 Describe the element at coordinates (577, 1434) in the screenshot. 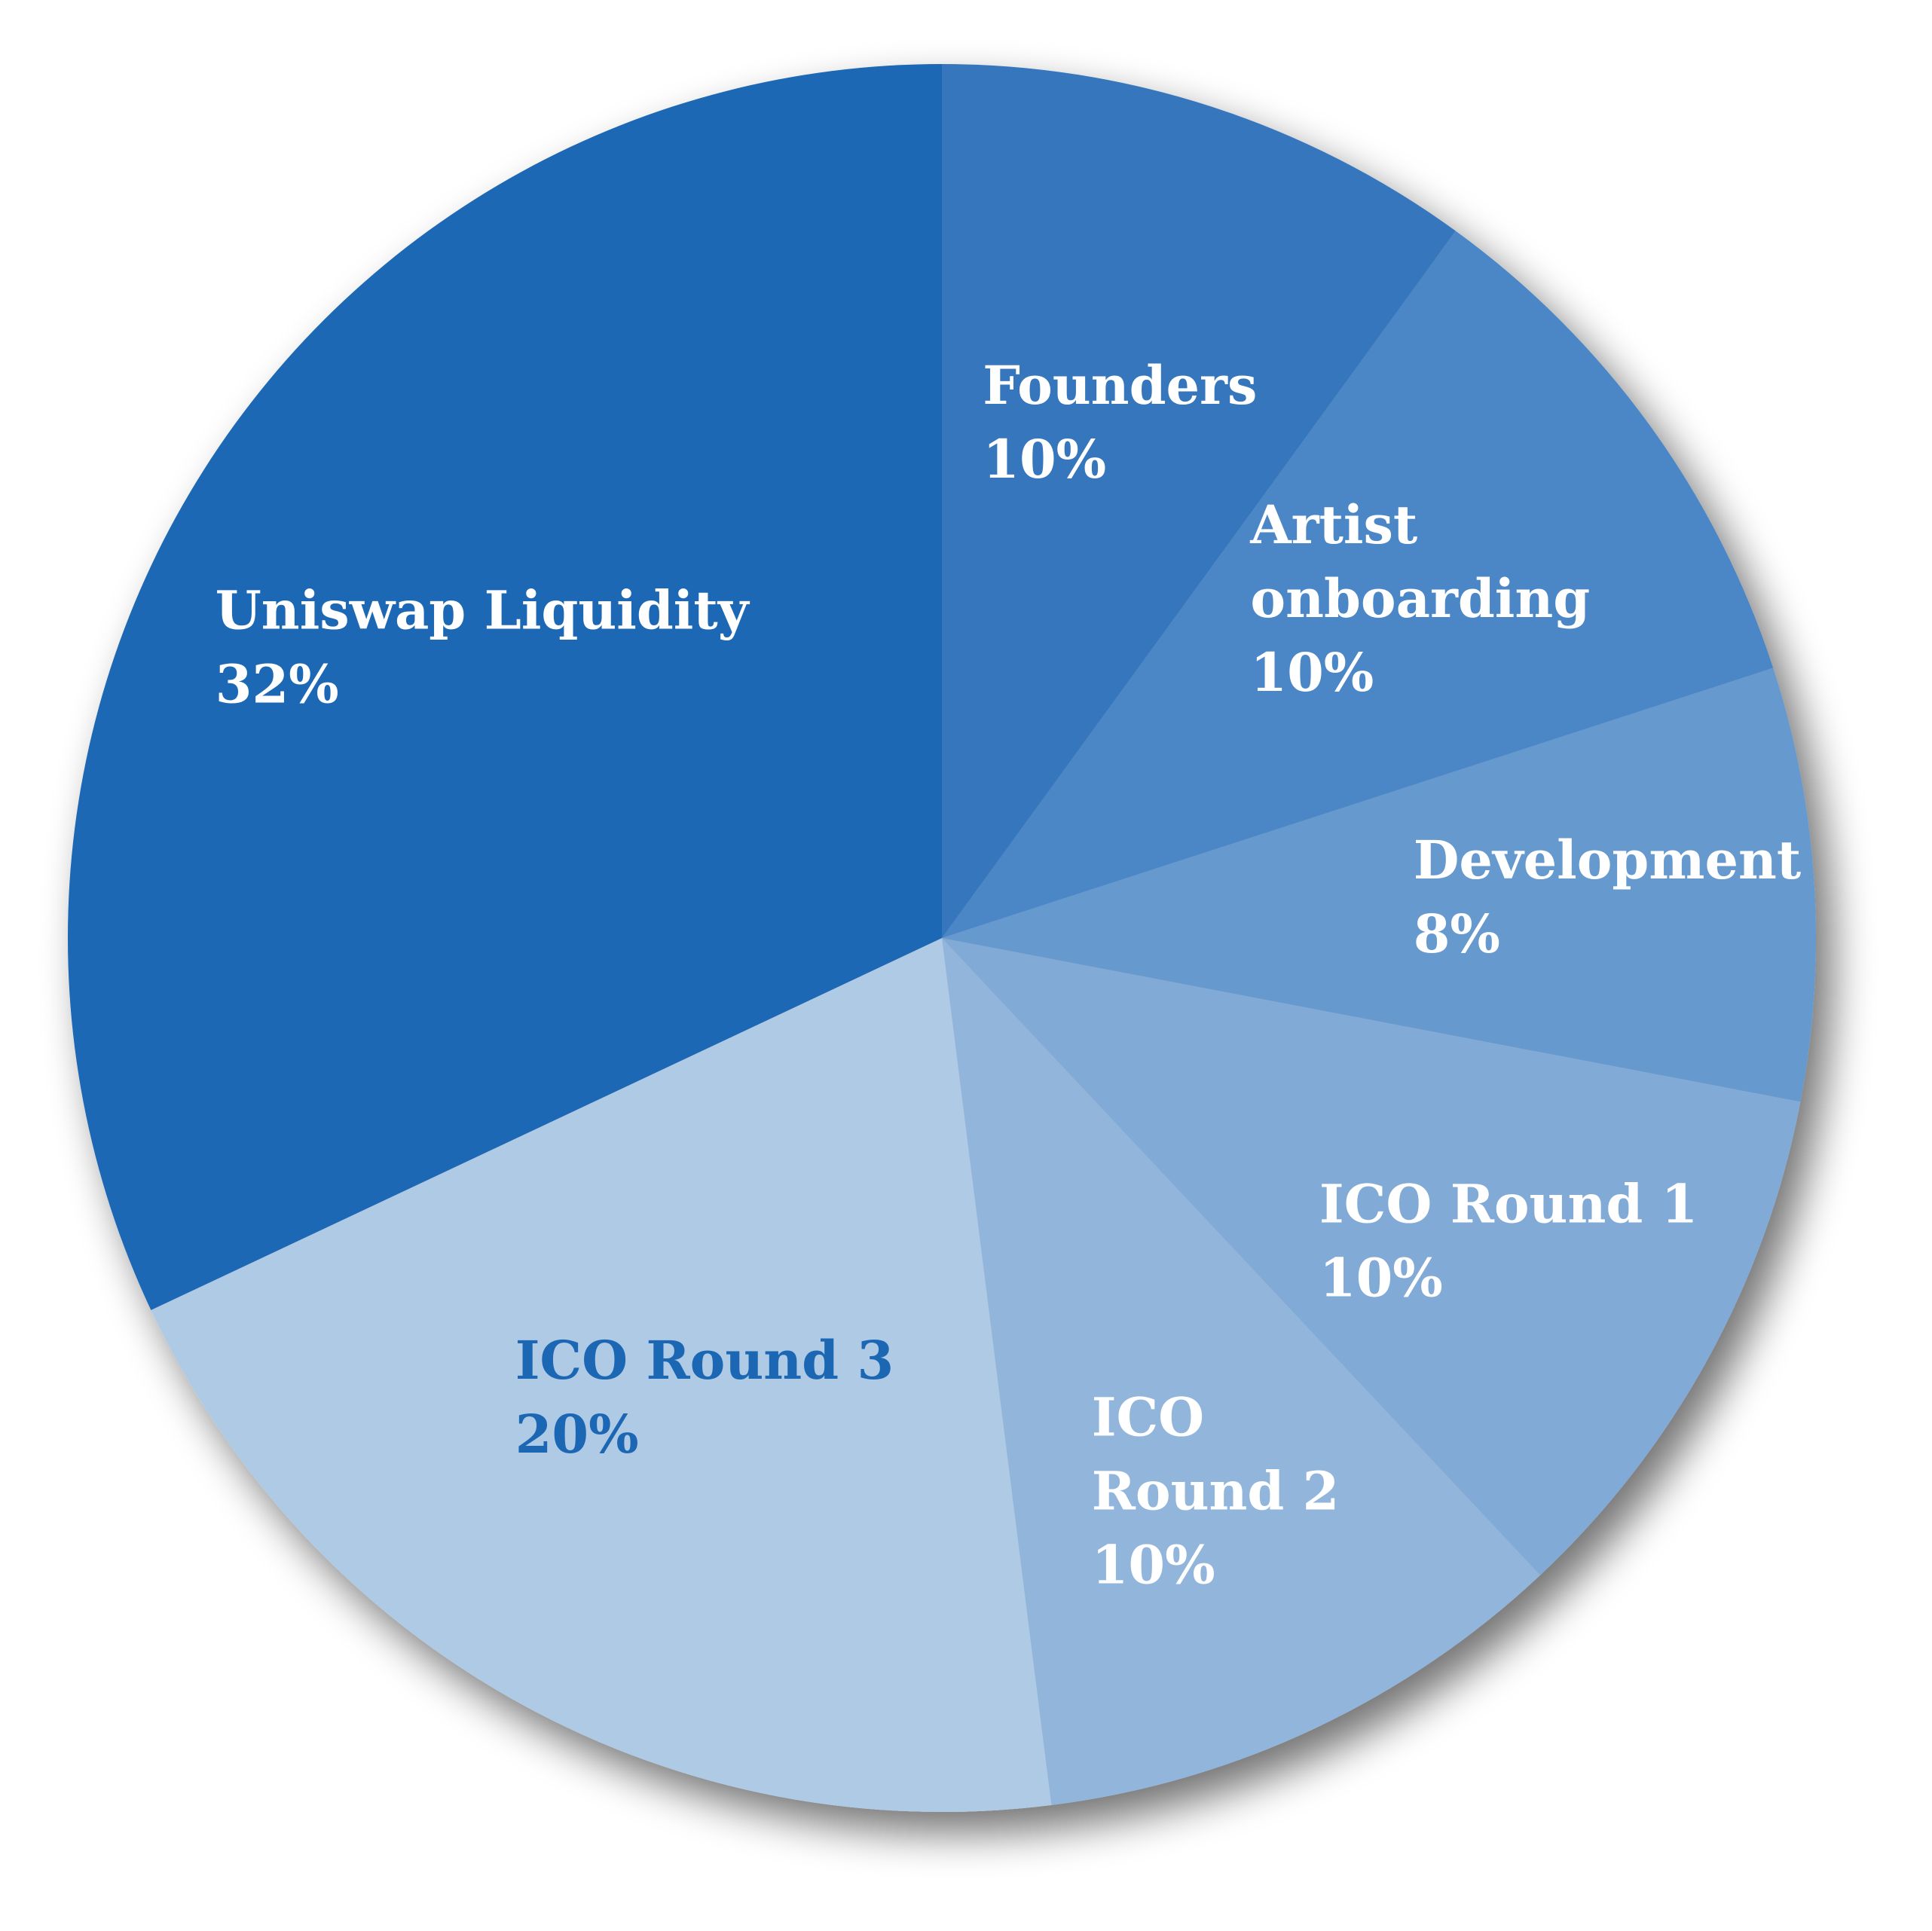

I see `slice-value-label: 20%` at that location.